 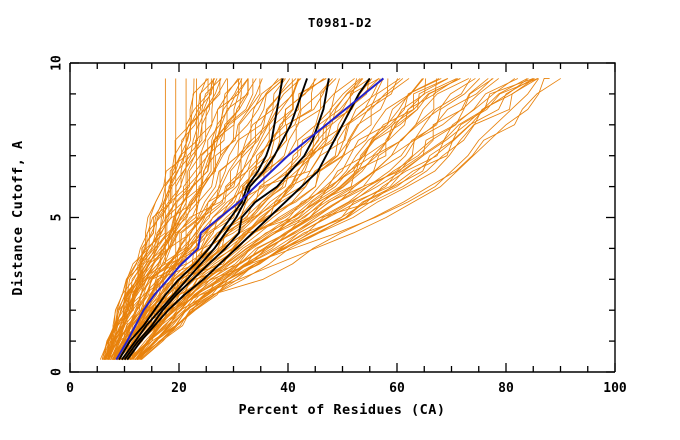 What do you see at coordinates (340, 22) in the screenshot?
I see `page-title: T0981-D2` at bounding box center [340, 22].